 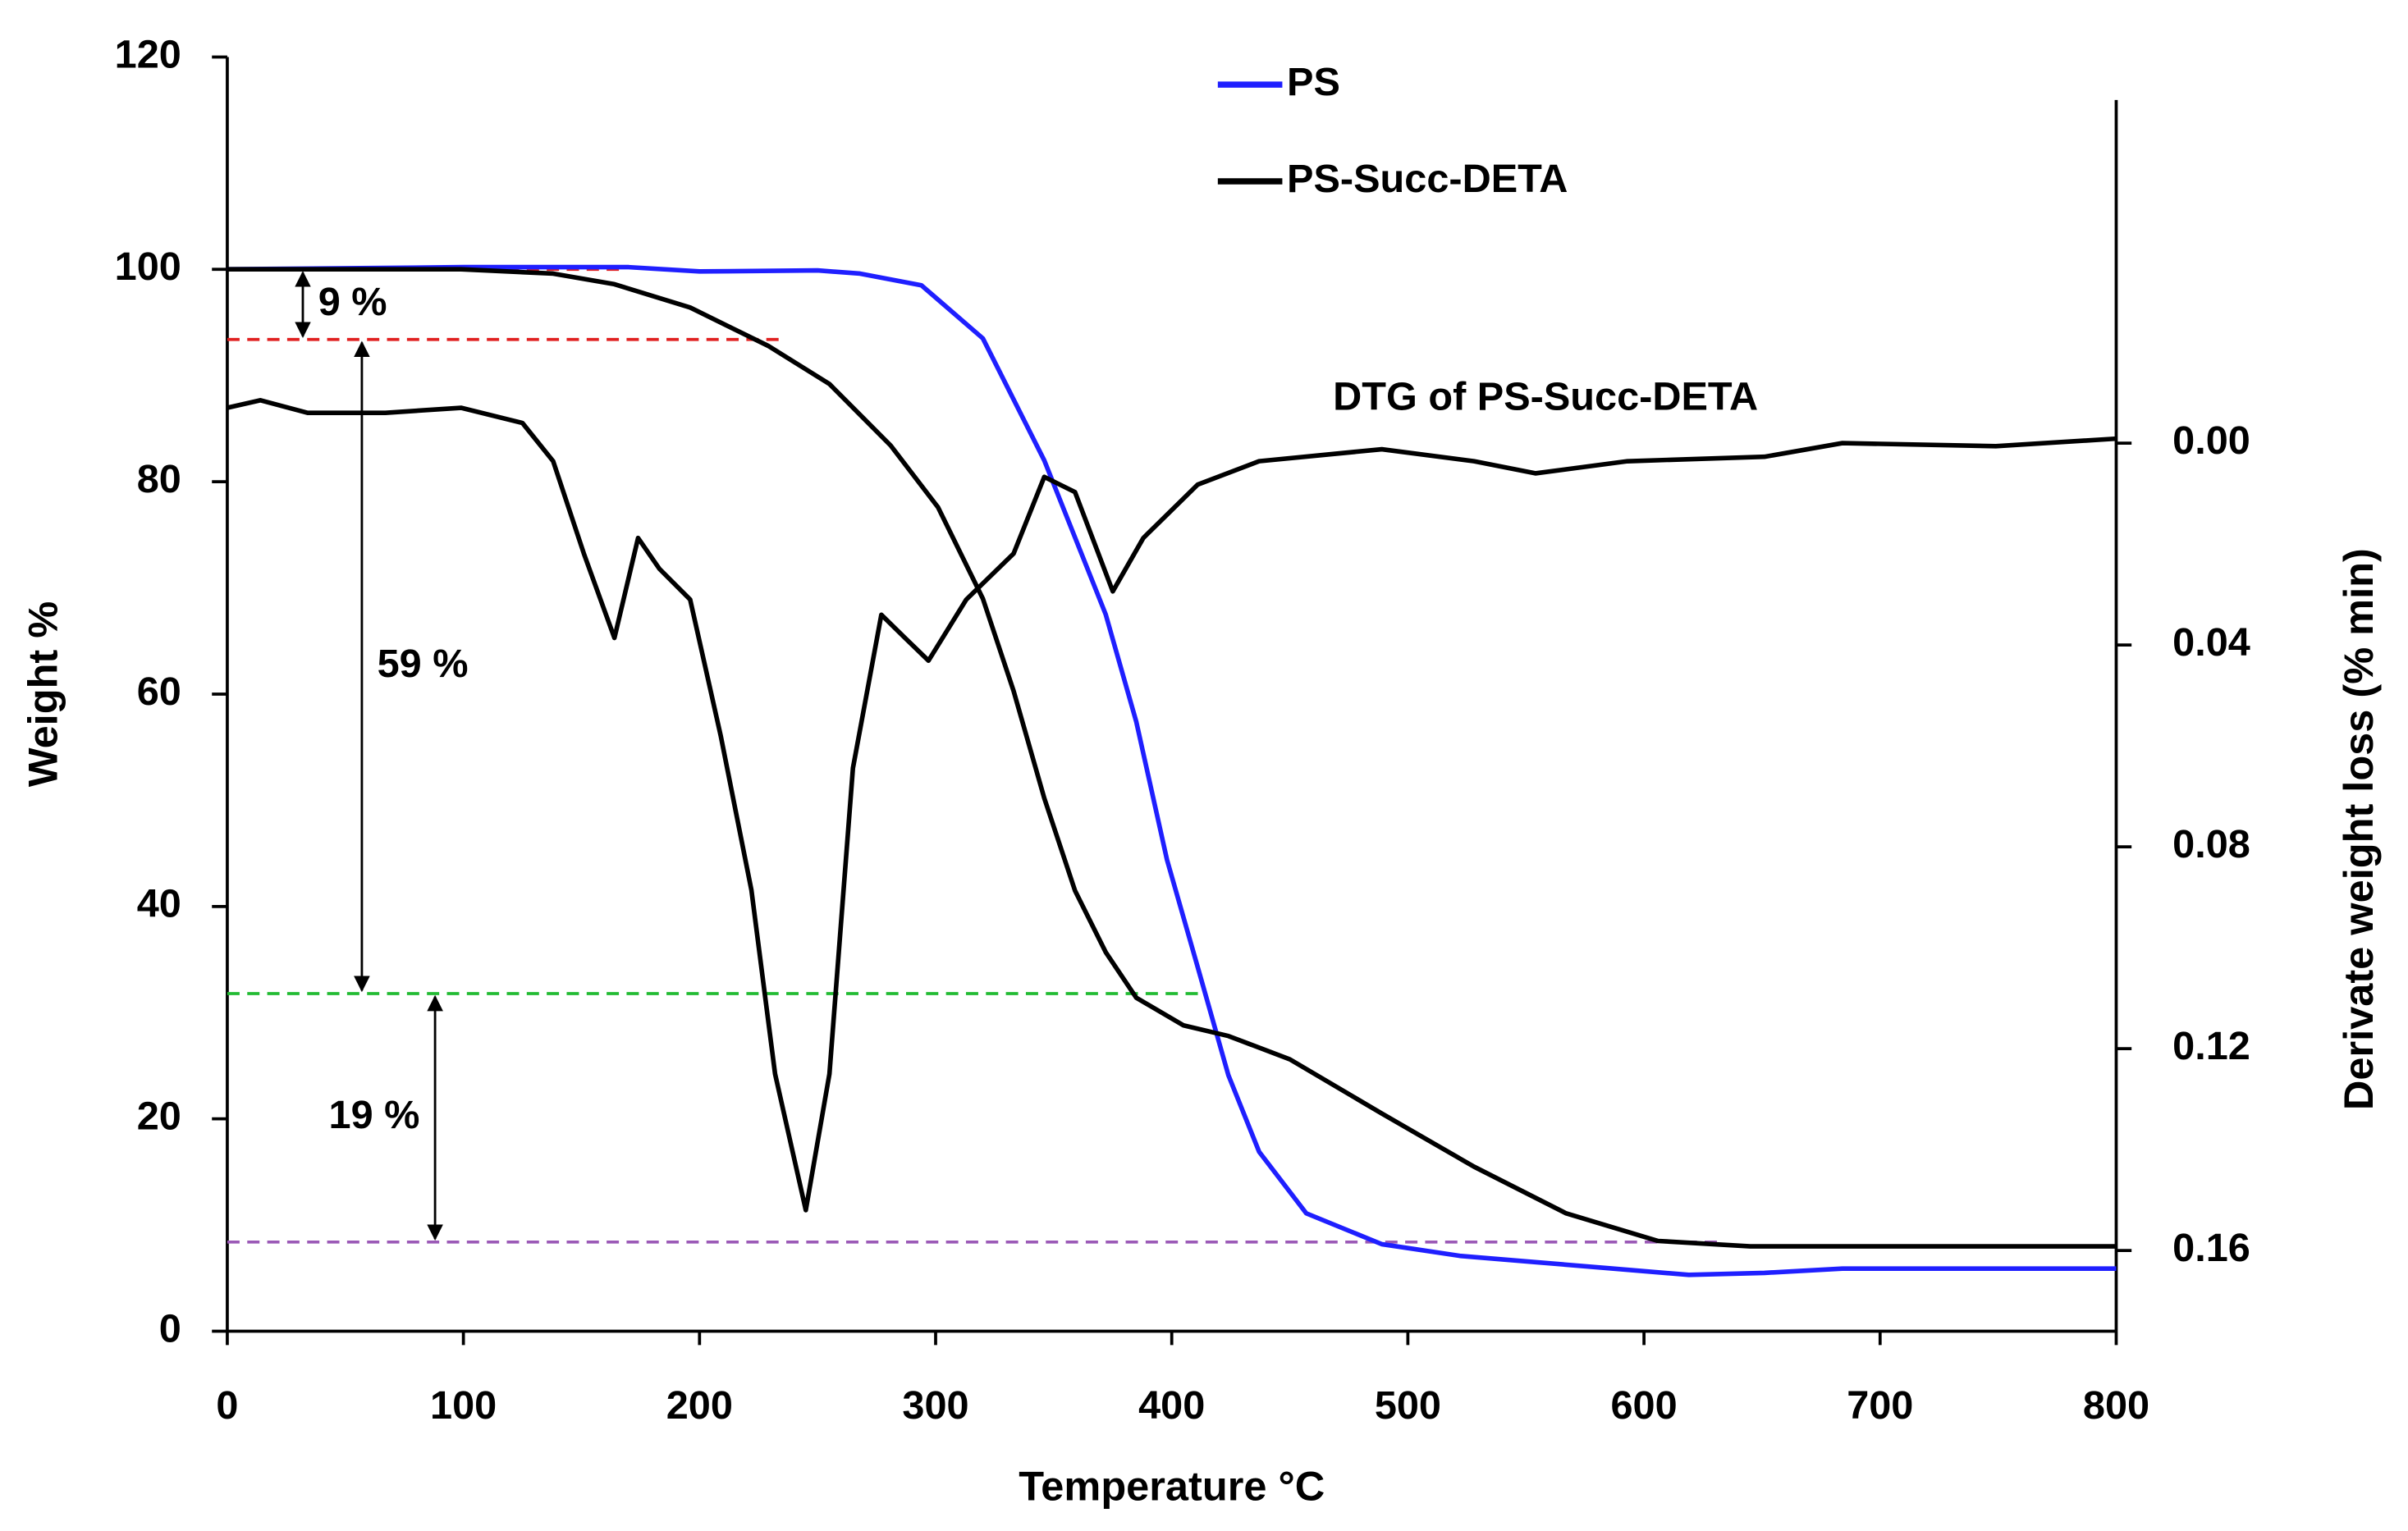 I want to click on y-tick-label: 60, so click(x=159, y=692).